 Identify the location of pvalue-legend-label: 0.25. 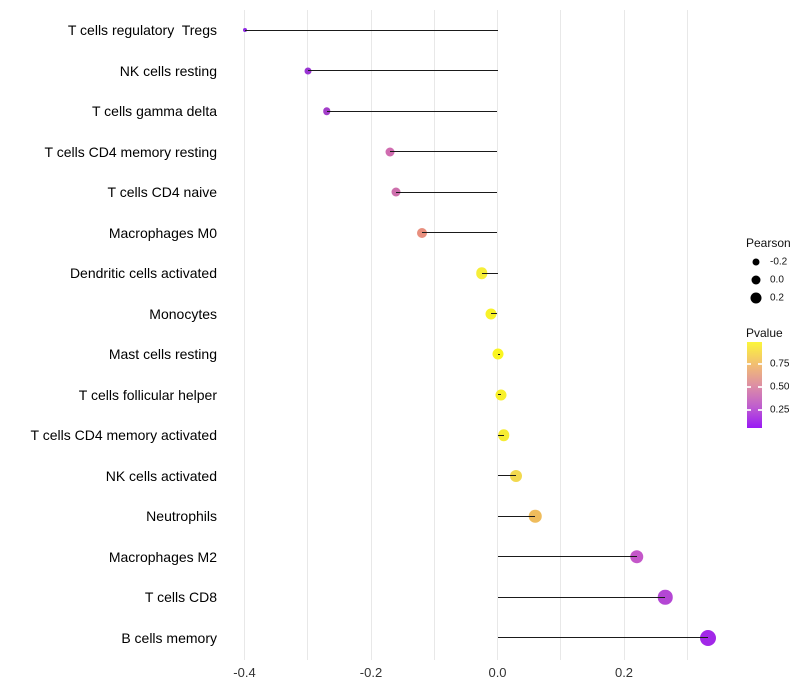
(780, 409).